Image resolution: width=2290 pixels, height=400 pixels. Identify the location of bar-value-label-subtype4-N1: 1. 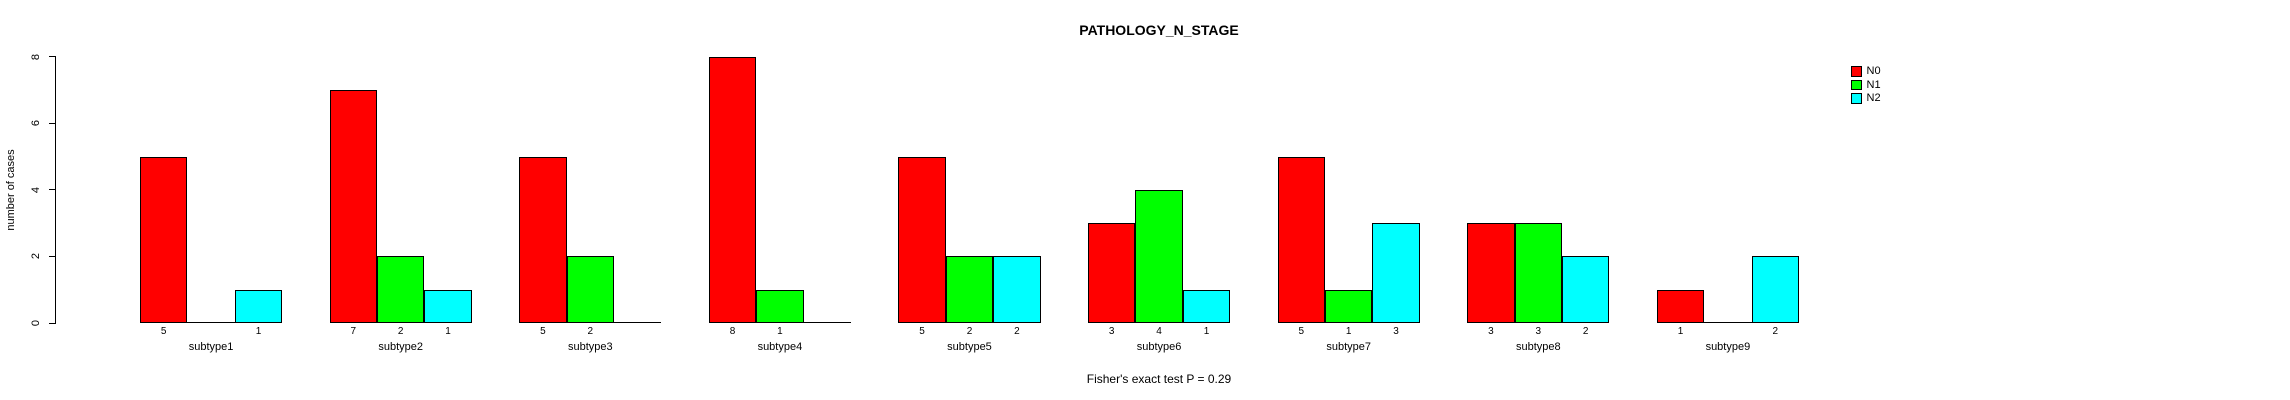
(780, 331).